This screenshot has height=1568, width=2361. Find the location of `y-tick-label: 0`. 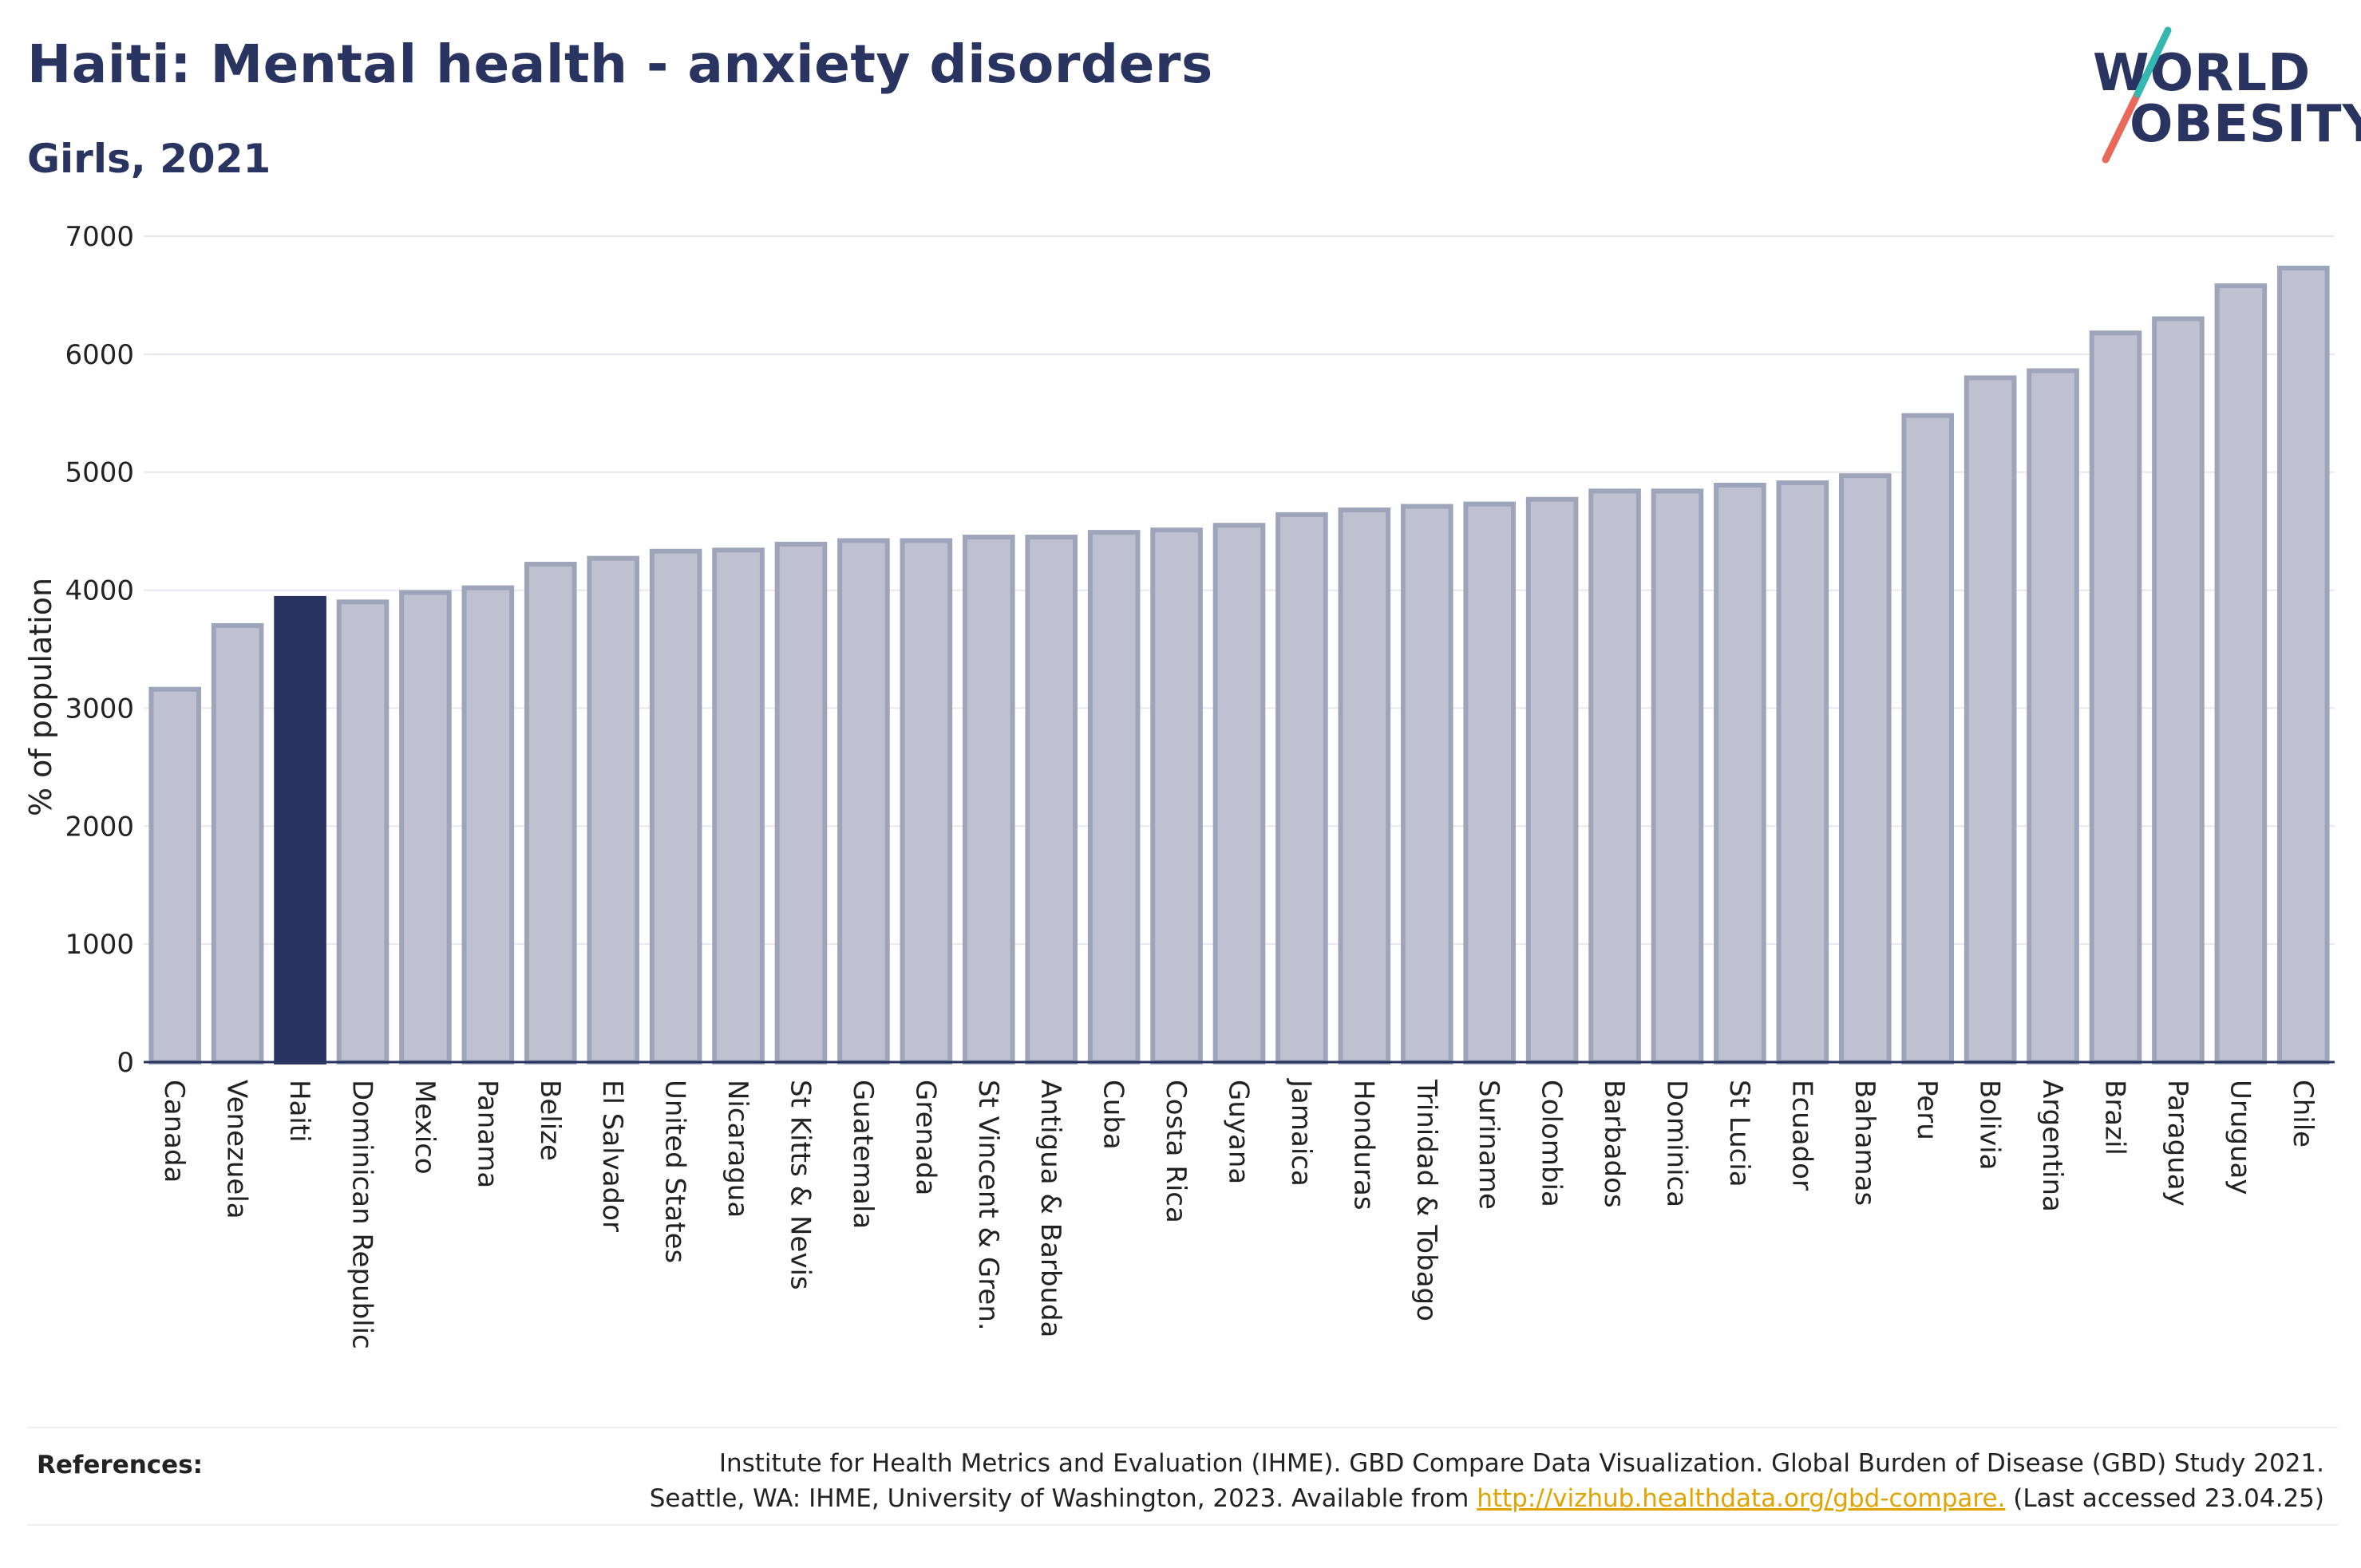

y-tick-label: 0 is located at coordinates (125, 1063).